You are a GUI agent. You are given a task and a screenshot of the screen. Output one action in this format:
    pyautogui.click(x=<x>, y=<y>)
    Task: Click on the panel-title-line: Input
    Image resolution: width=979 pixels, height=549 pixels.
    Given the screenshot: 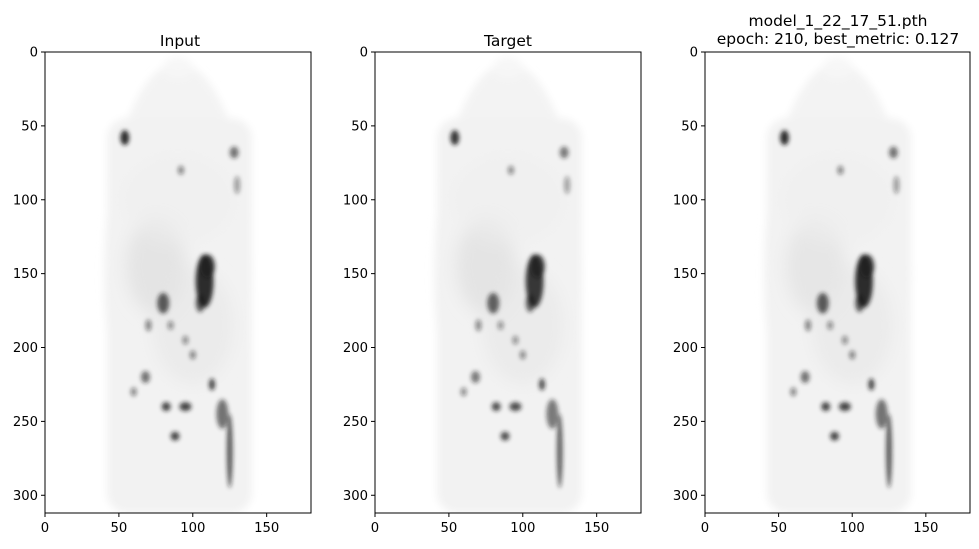 What is the action you would take?
    pyautogui.click(x=180, y=41)
    